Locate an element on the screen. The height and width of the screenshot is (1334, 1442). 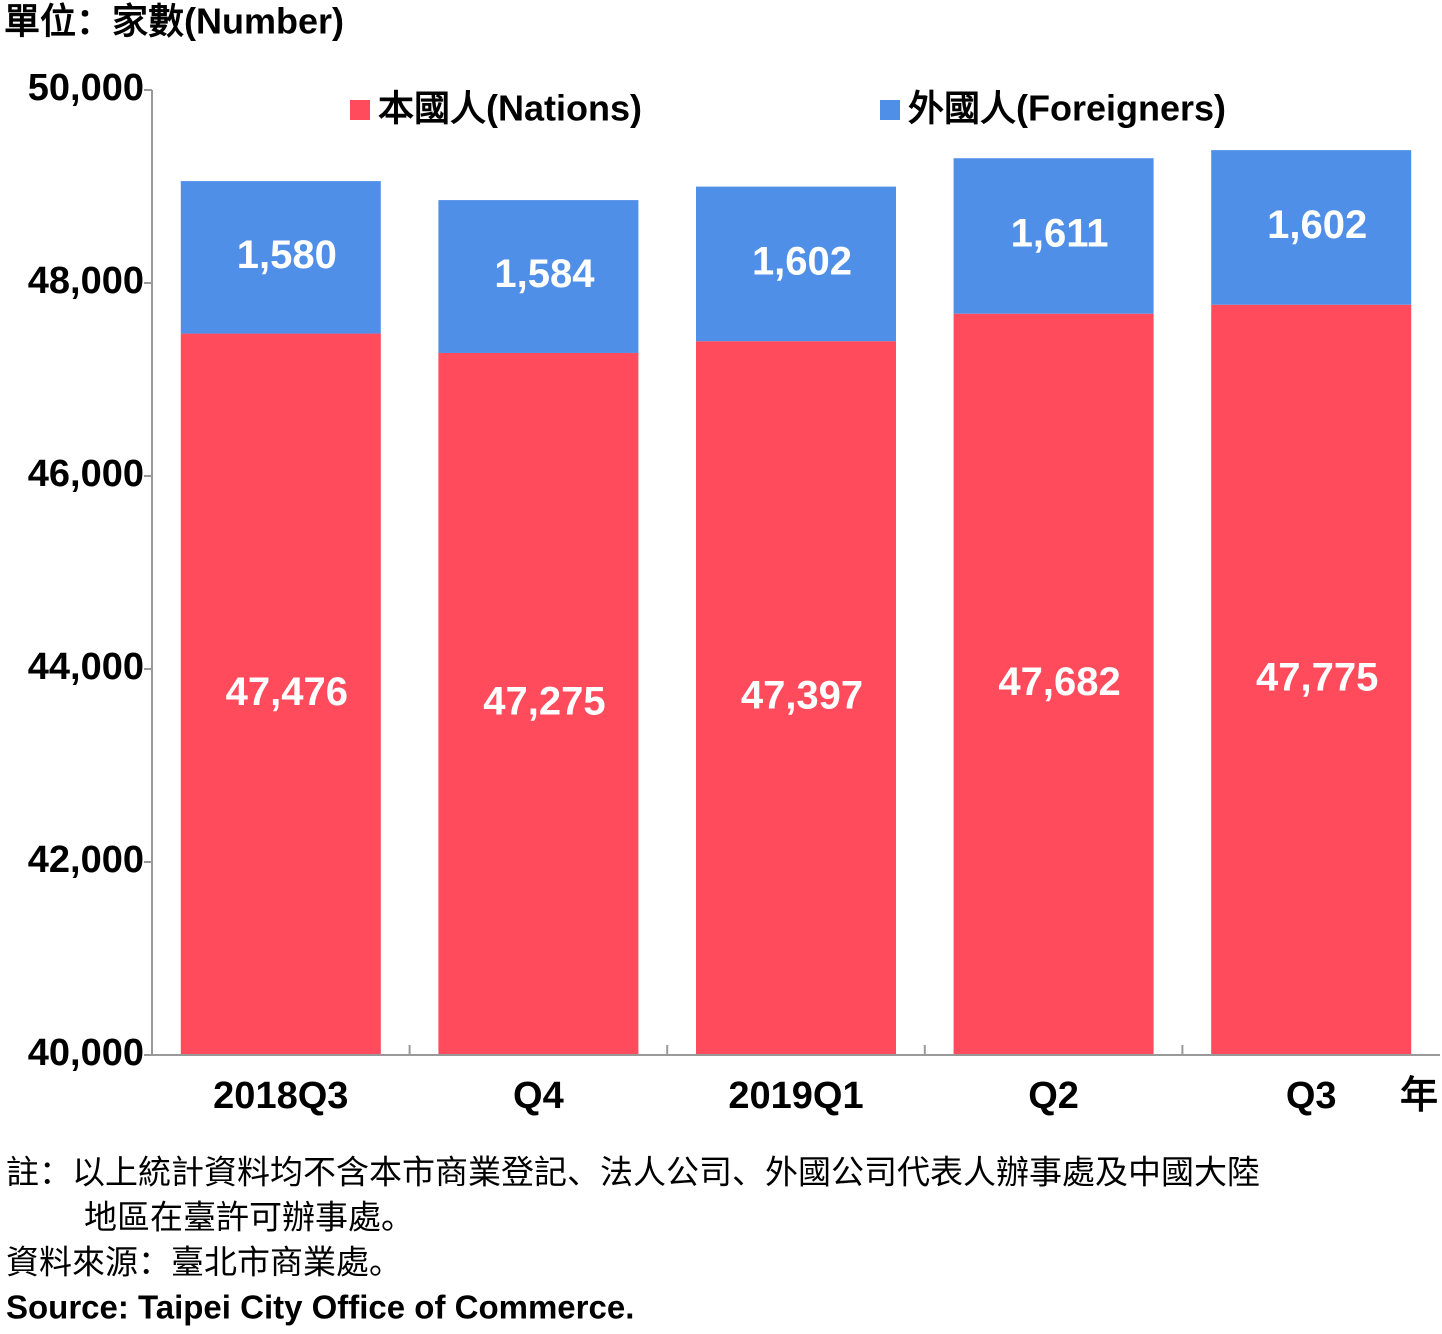
data-label: 1,611 is located at coordinates (1060, 234).